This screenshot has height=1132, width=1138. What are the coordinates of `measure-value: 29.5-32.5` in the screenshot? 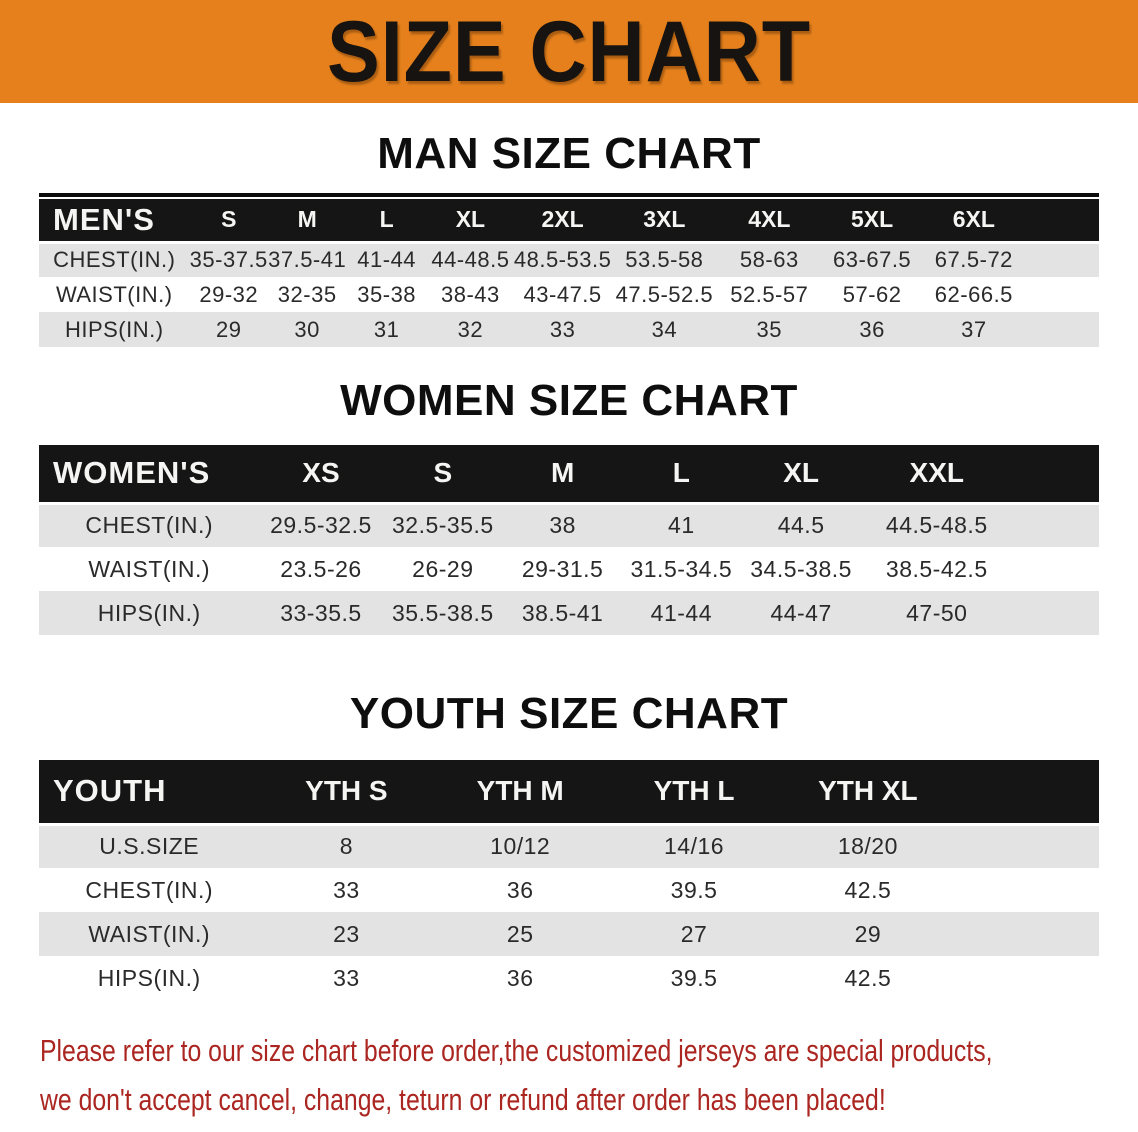 It's located at (321, 525).